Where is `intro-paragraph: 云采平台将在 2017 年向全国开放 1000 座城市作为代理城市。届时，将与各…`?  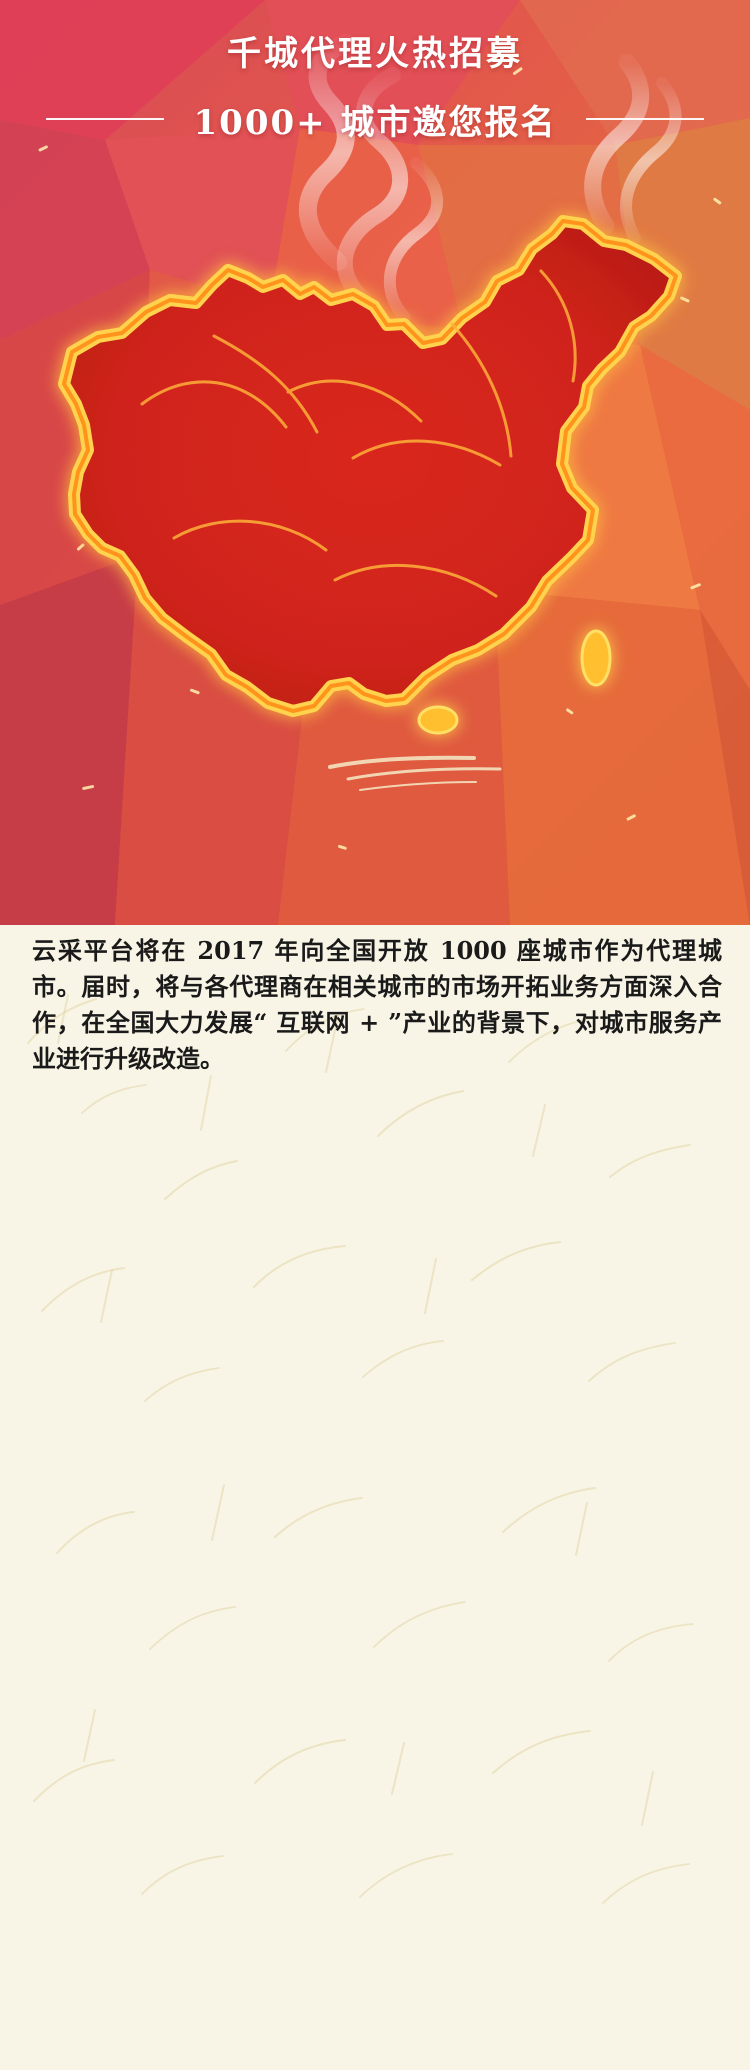 intro-paragraph: 云采平台将在 2017 年向全国开放 1000 座城市作为代理城市。届时，将与各… is located at coordinates (377, 1004).